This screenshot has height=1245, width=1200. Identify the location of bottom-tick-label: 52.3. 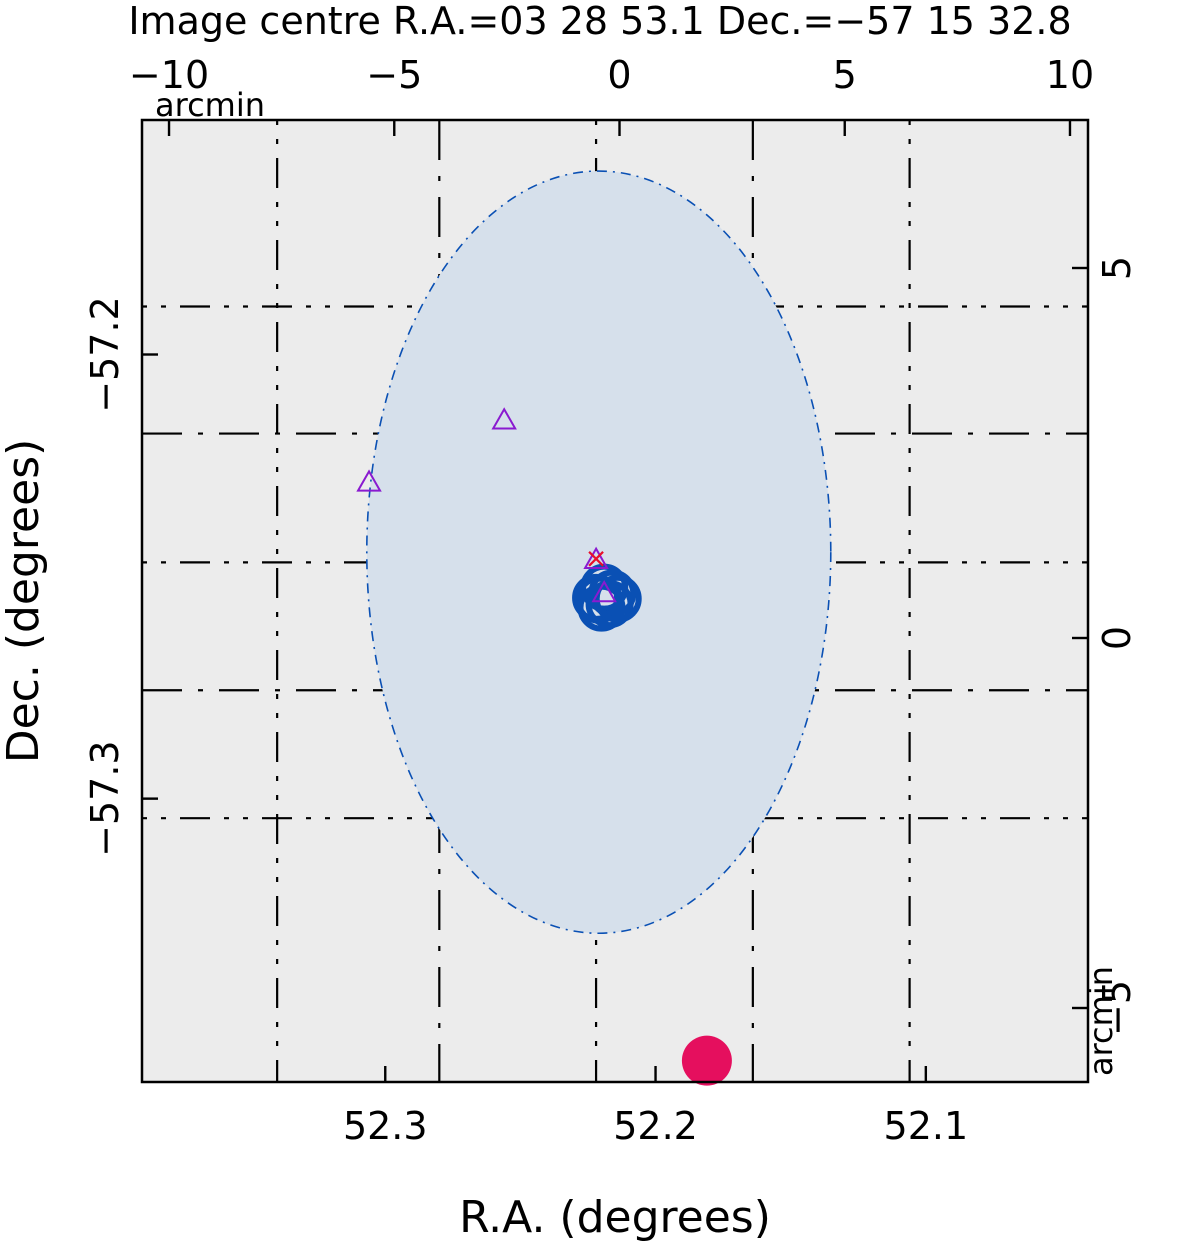
(385, 1126).